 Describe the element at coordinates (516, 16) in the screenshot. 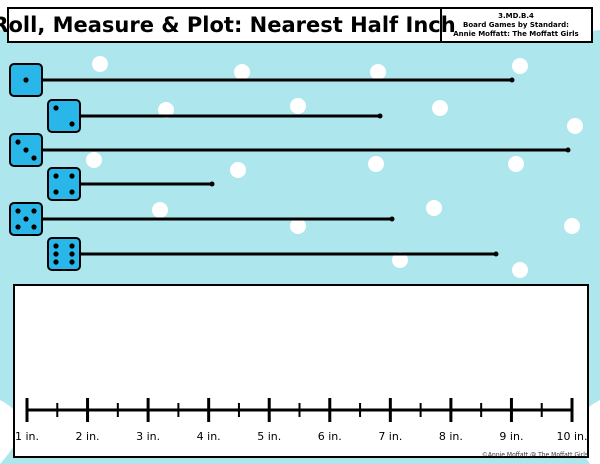

I see `standard-code: 3.MD.B.4` at that location.